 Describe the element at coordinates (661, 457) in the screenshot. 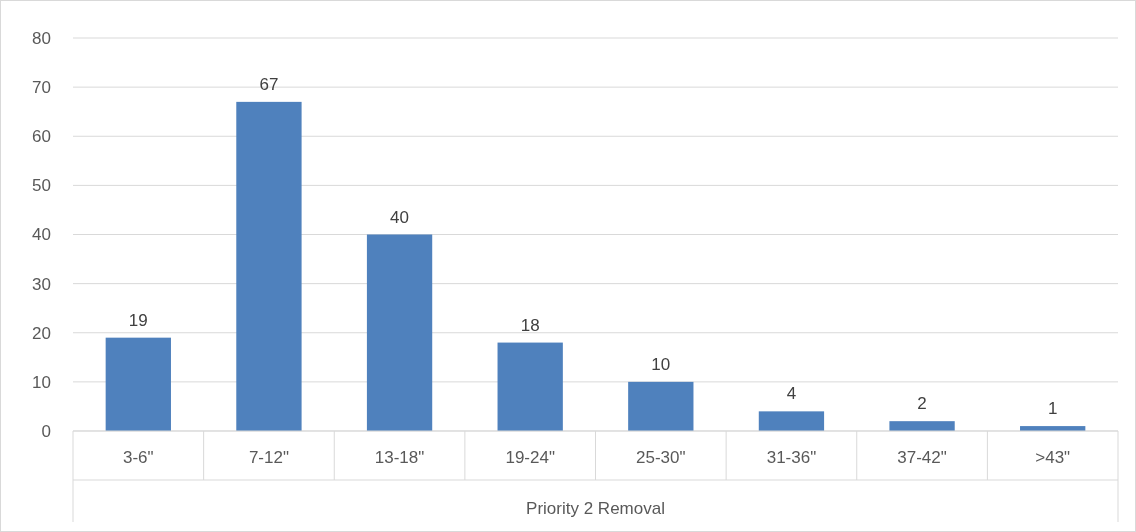

I see `x-tick-label: 25-30"` at that location.